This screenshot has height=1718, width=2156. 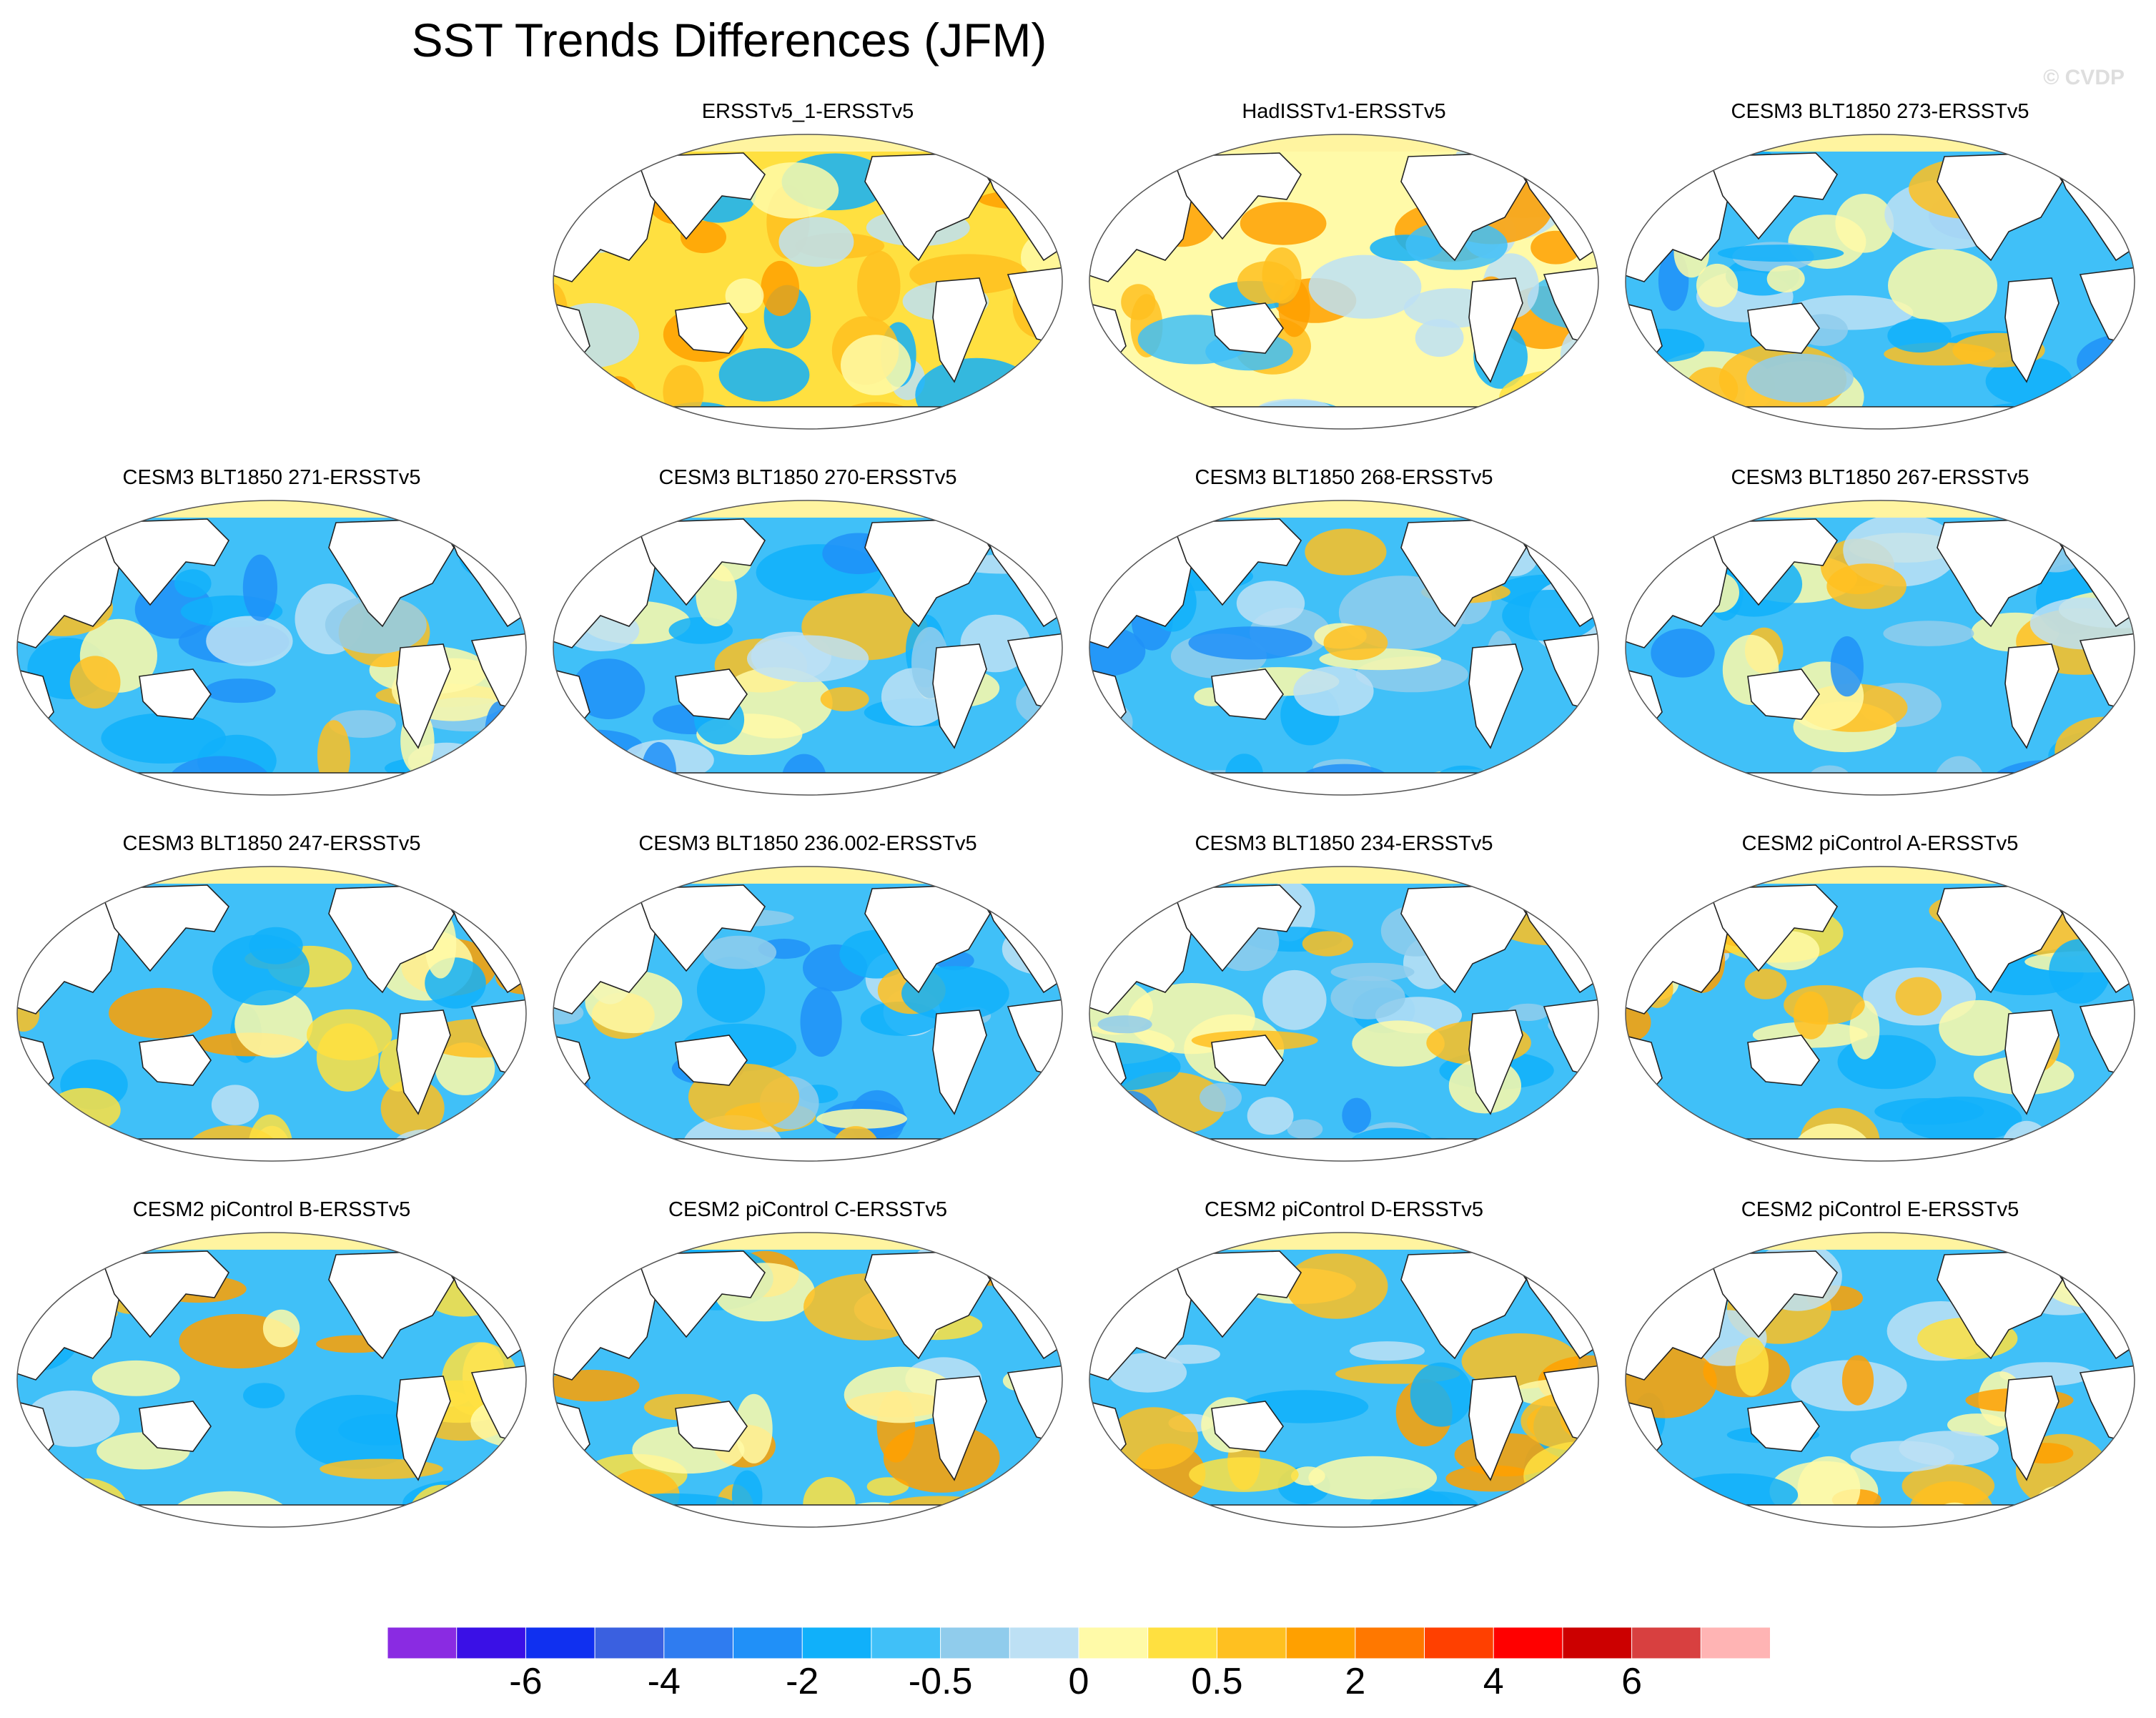 I want to click on colorbar-tick-label: 2, so click(x=1355, y=1682).